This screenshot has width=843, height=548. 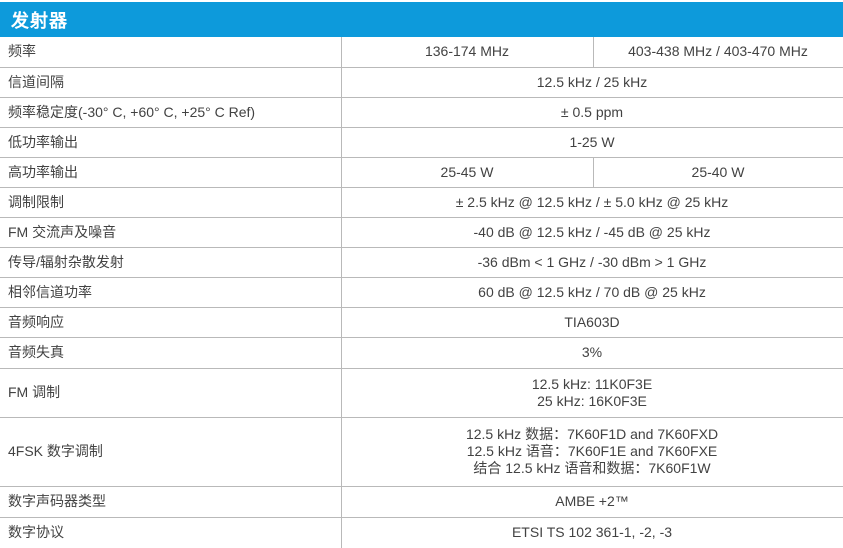 I want to click on spec-label: FM 调制, so click(x=171, y=392).